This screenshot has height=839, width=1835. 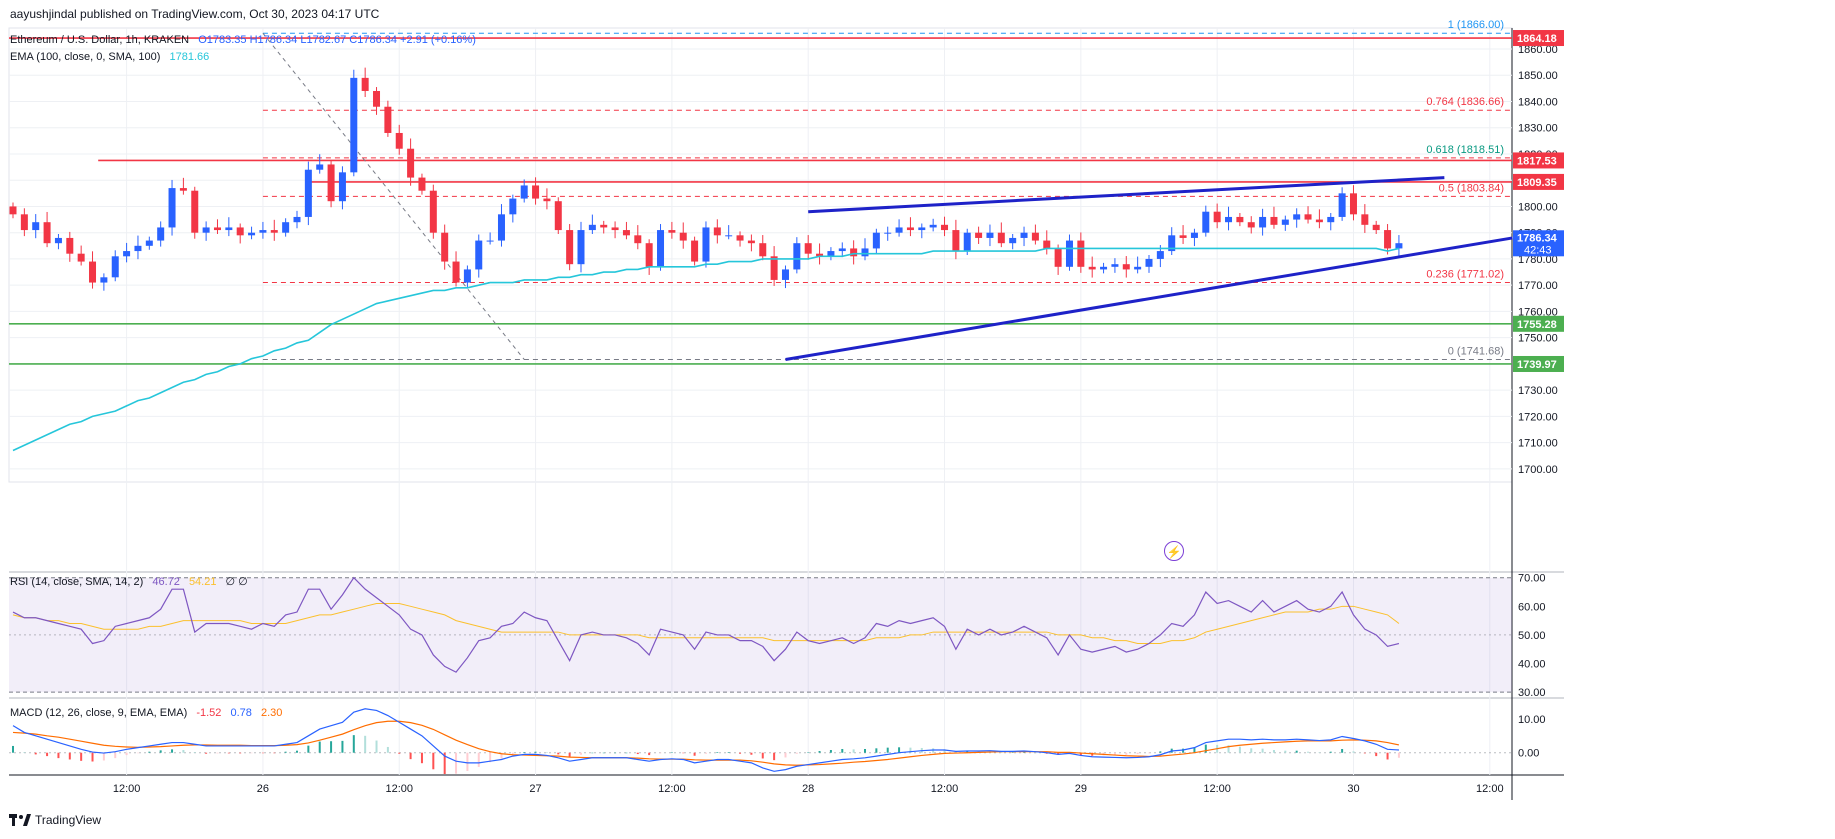 I want to click on price-tick-label: 1800.00, so click(x=1538, y=207).